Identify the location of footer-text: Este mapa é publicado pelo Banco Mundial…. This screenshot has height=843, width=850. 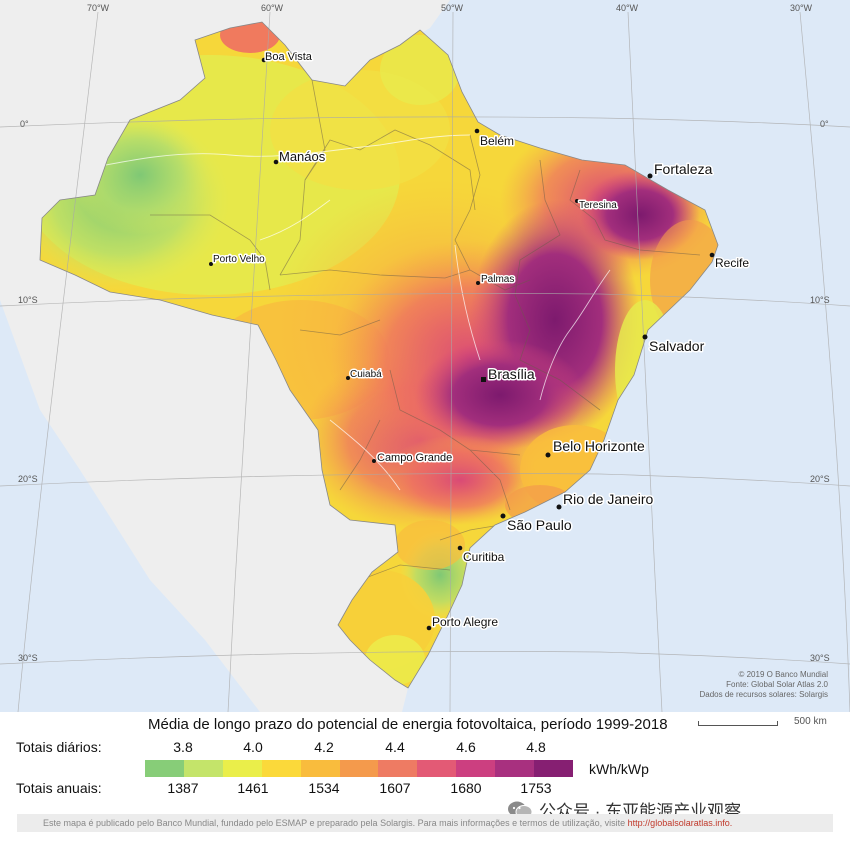
(335, 823).